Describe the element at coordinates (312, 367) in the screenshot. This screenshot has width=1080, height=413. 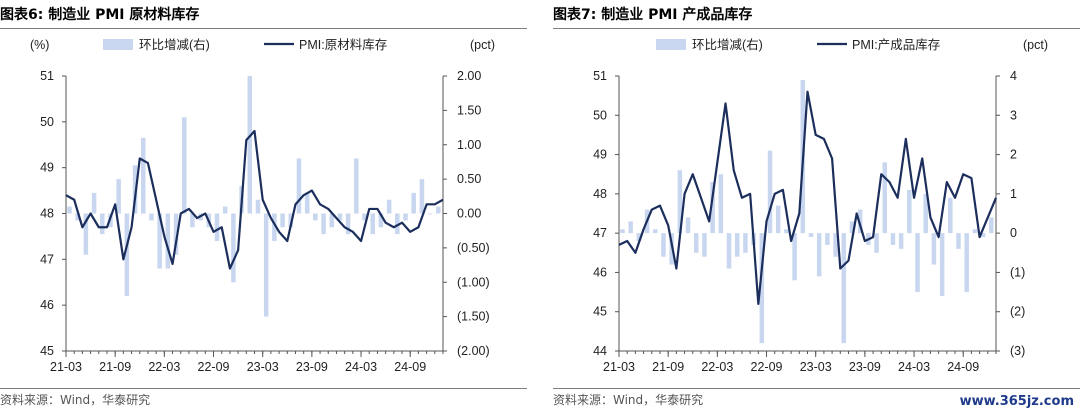
I see `x-tick-label: 23-09` at that location.